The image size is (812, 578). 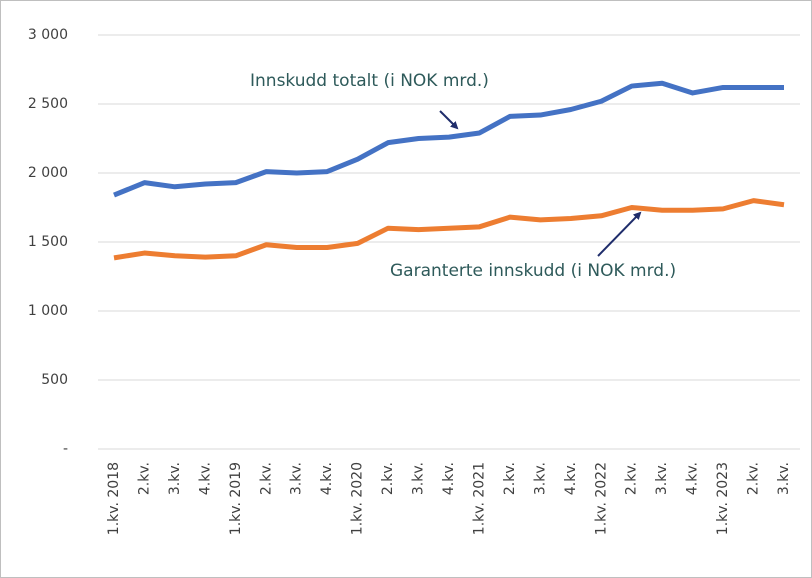 What do you see at coordinates (369, 81) in the screenshot?
I see `annotation: Innskudd totalt (i NOK mrd.)` at bounding box center [369, 81].